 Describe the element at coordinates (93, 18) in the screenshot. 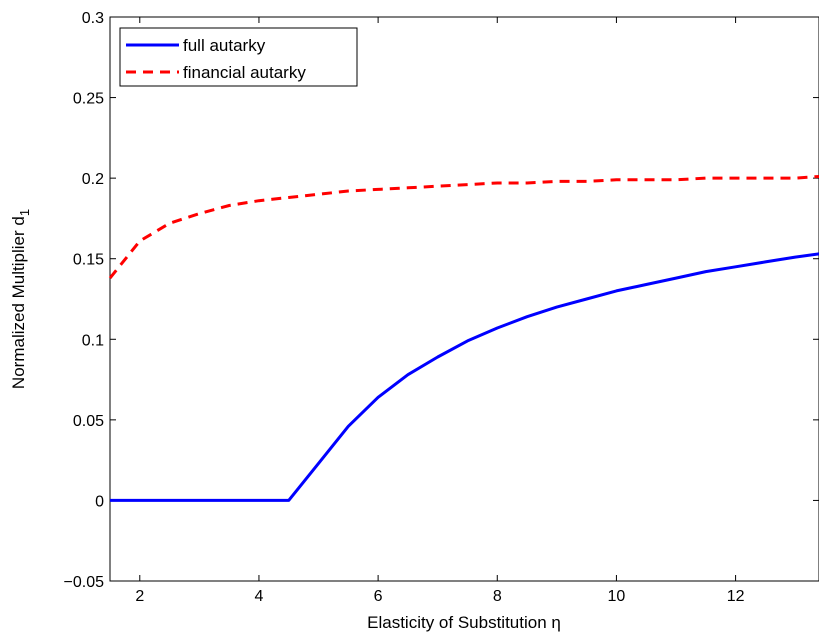

I see `y-tick-label: 0.3` at that location.